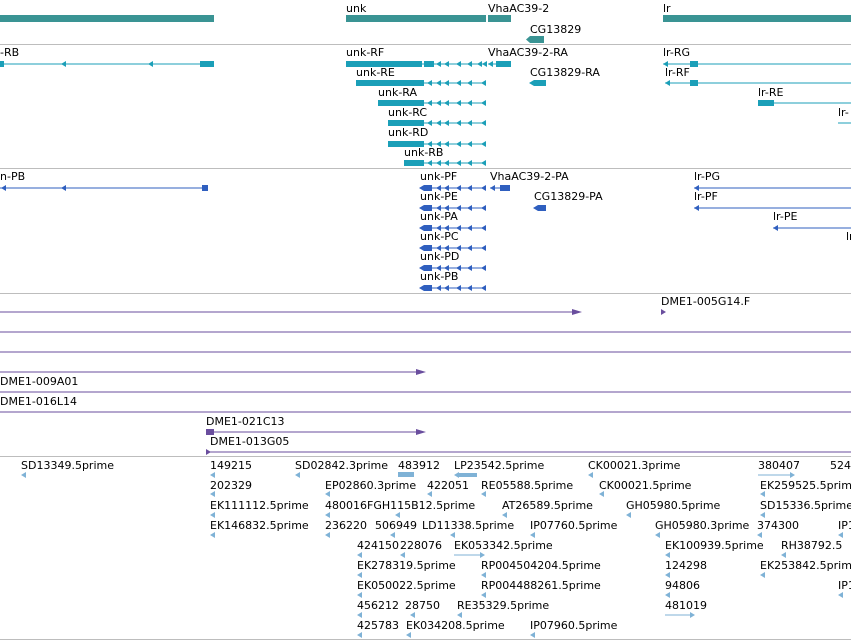  Describe the element at coordinates (13, 176) in the screenshot. I see `protein-label: n-PB` at that location.